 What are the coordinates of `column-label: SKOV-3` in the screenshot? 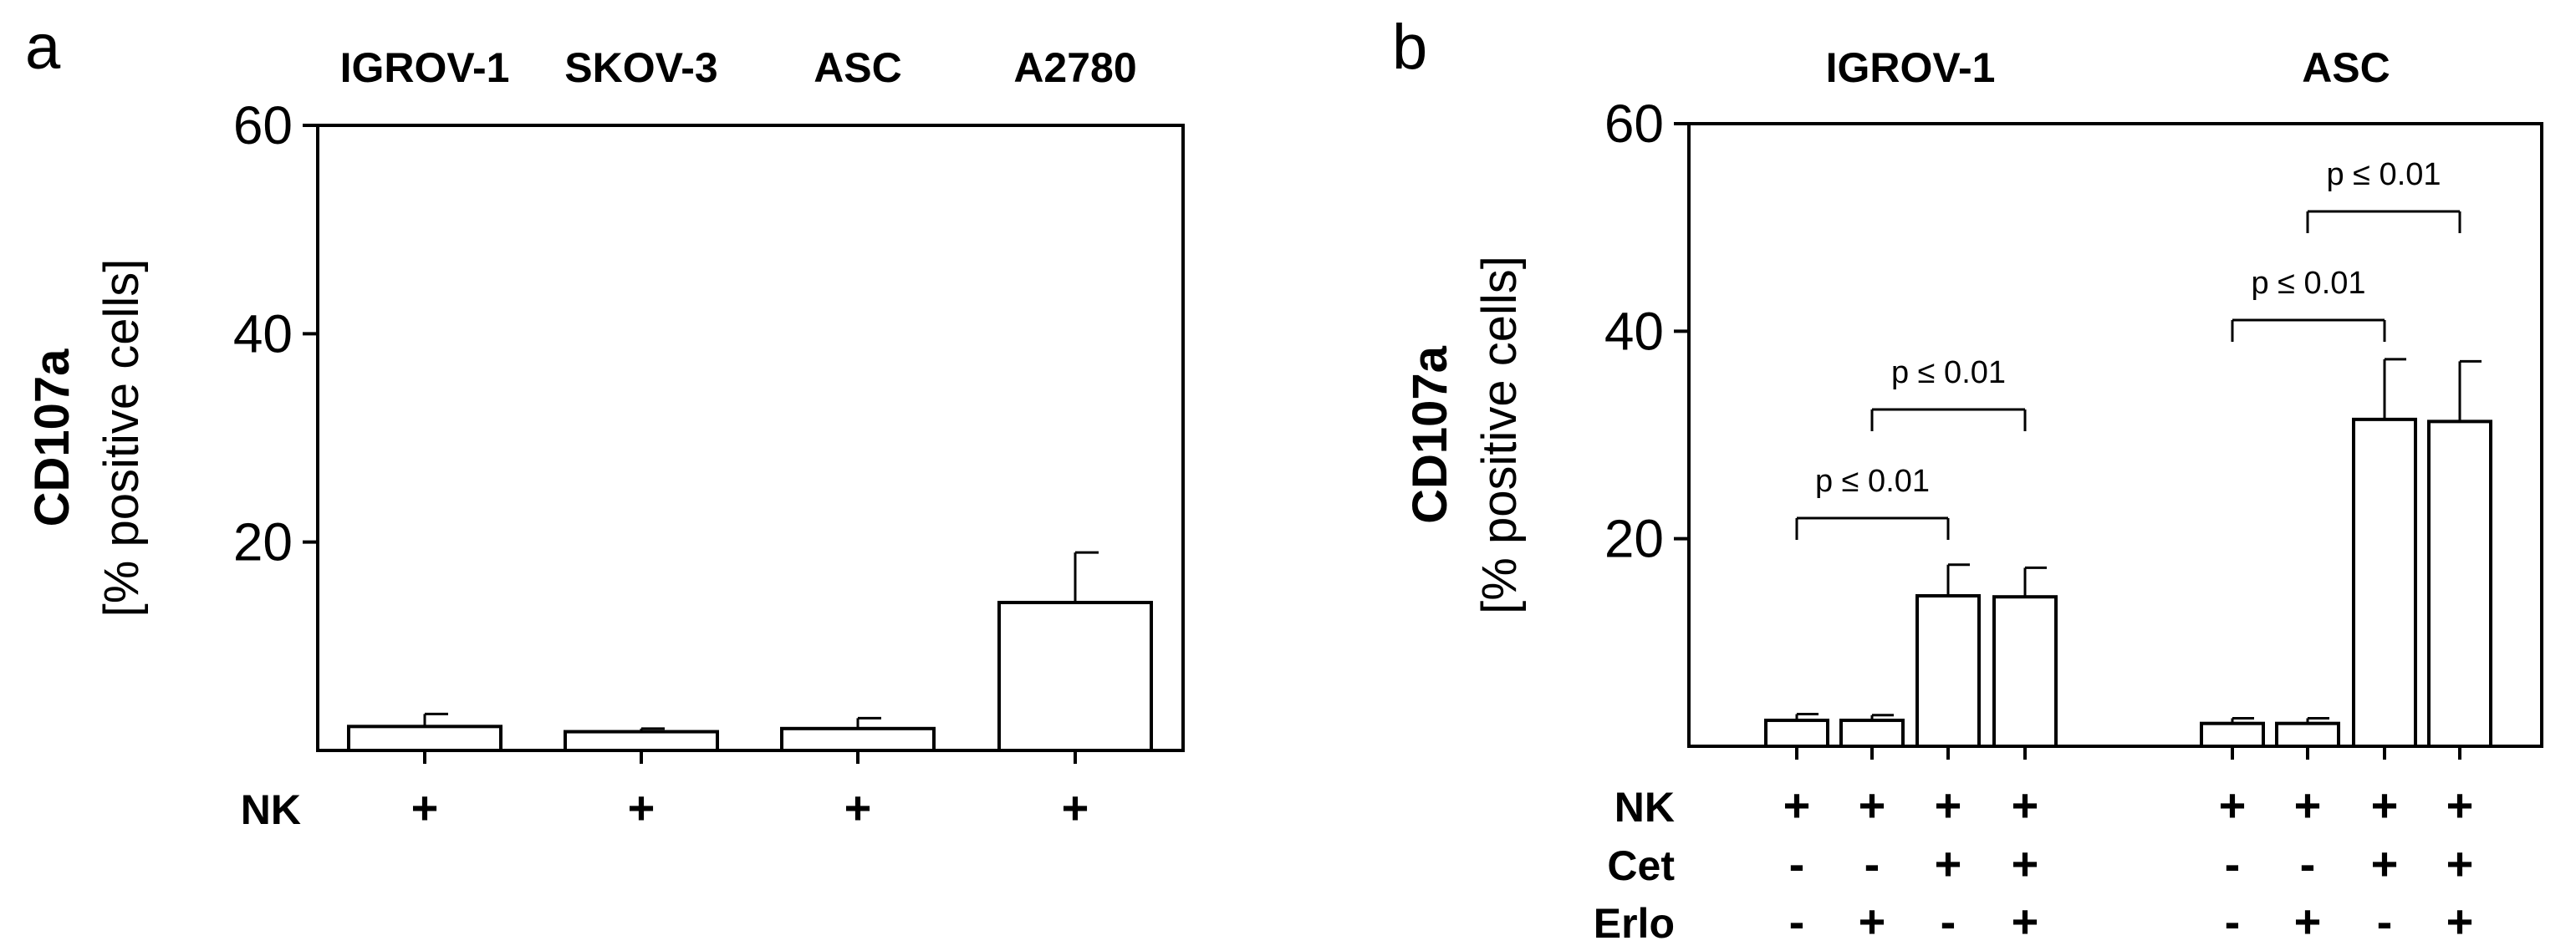 It's located at (641, 68).